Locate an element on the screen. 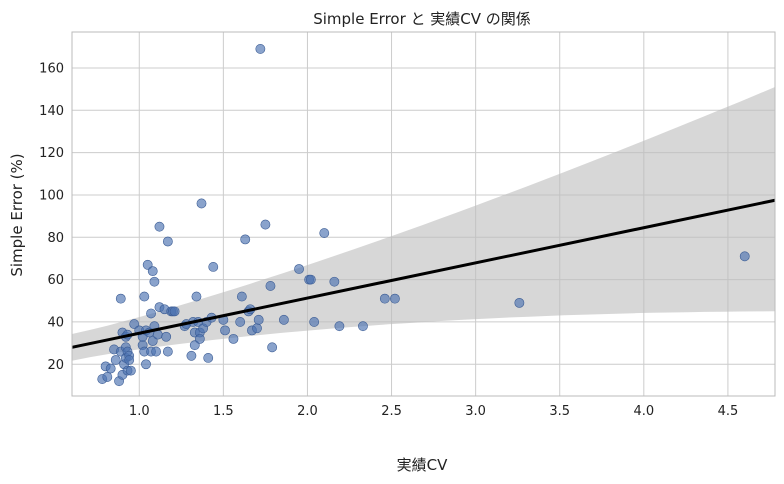  y-tick-label: 160 is located at coordinates (51, 68).